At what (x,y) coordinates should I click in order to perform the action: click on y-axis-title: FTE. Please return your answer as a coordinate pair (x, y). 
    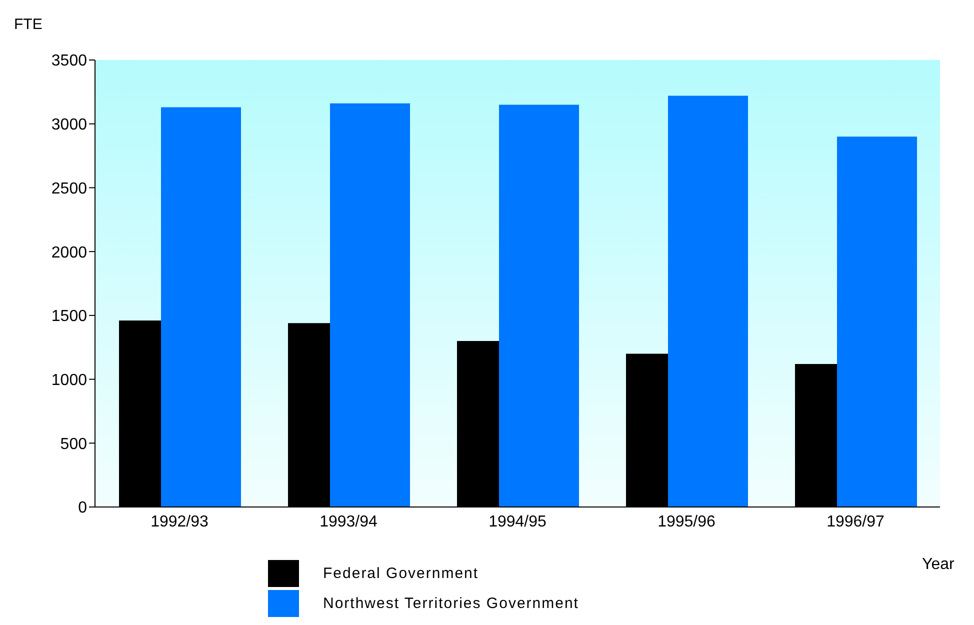
    Looking at the image, I should click on (28, 24).